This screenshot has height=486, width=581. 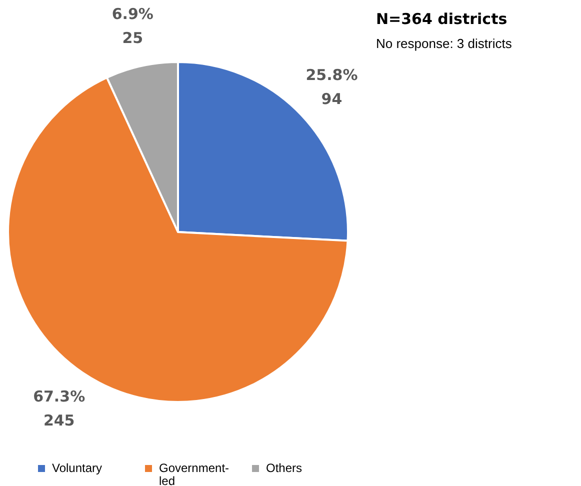 I want to click on data-label: 6.9% 25, so click(x=133, y=25).